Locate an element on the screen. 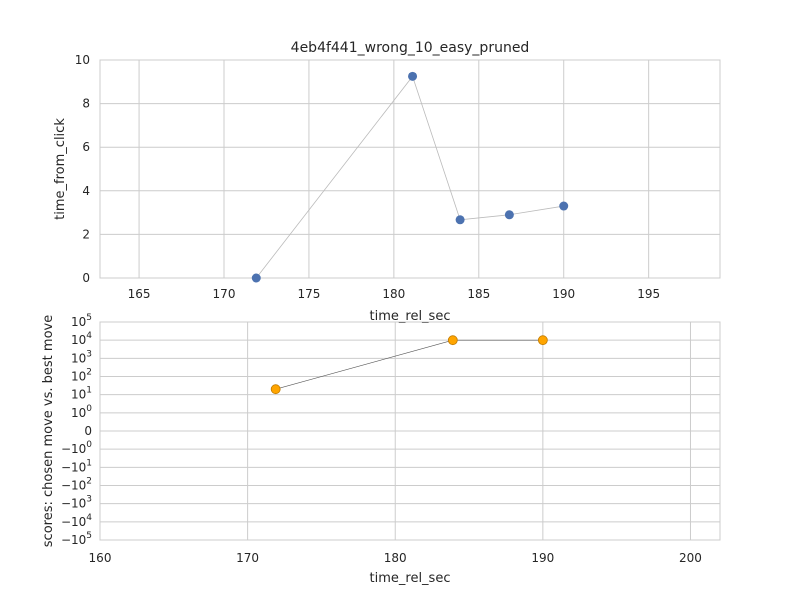 This screenshot has height=600, width=800. top-chart-xlabel: time_rel_sec is located at coordinates (410, 316).